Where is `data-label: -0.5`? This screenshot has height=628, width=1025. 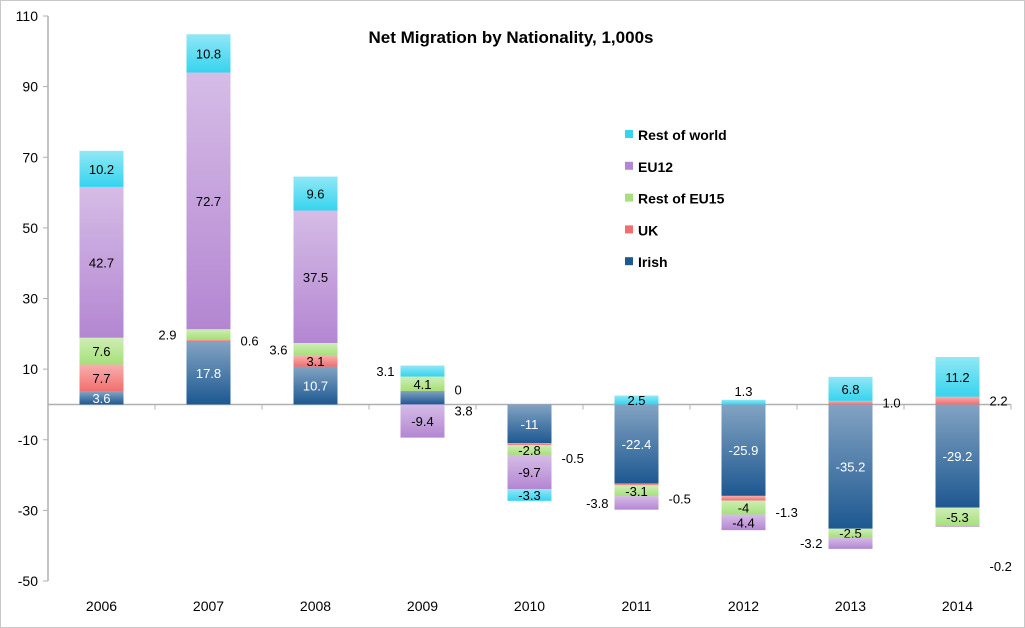 data-label: -0.5 is located at coordinates (680, 498).